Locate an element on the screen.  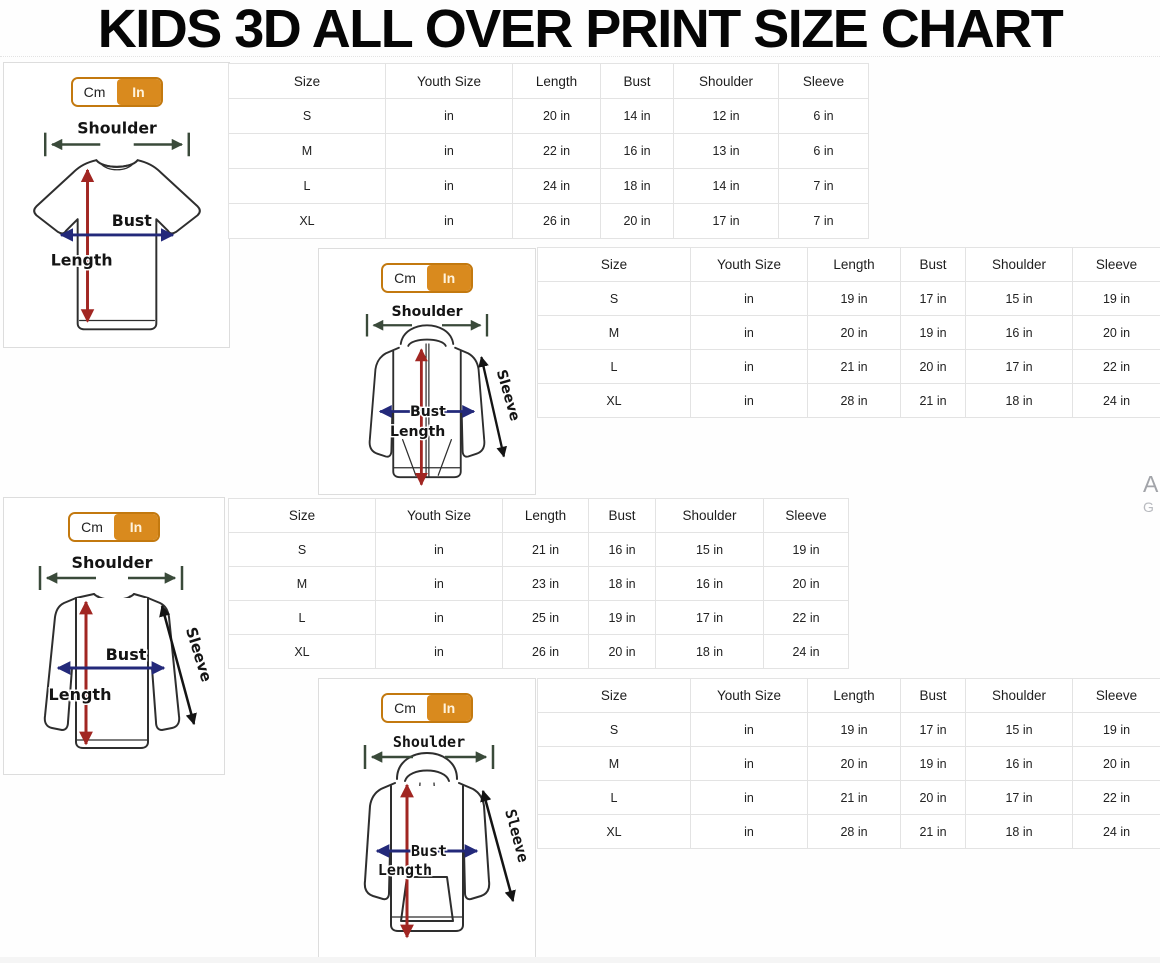
long-sleeve-outline is located at coordinates (112, 671).